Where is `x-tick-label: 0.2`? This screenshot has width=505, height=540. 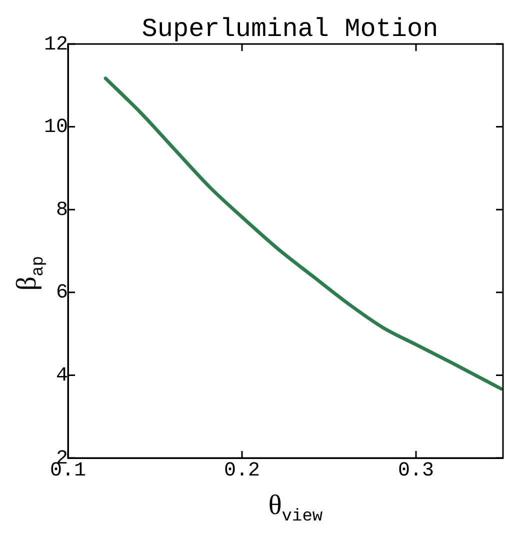
x-tick-label: 0.2 is located at coordinates (242, 470).